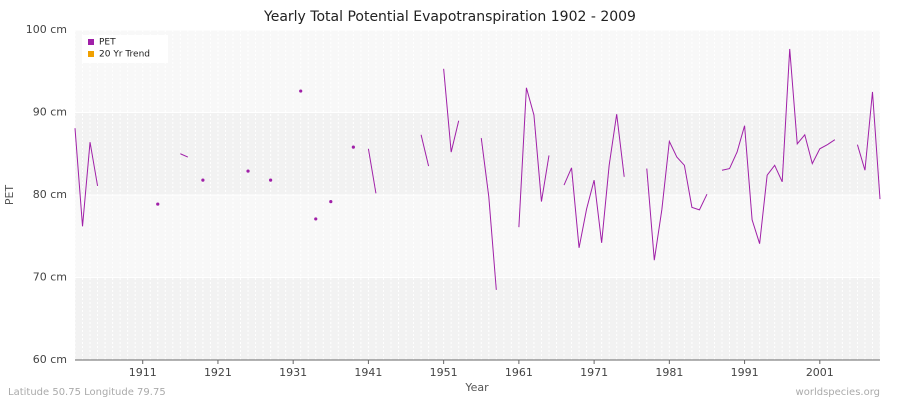 Image resolution: width=900 pixels, height=400 pixels. Describe the element at coordinates (87, 392) in the screenshot. I see `footer-left: Latitude 50.75 Longitude 79.75` at that location.